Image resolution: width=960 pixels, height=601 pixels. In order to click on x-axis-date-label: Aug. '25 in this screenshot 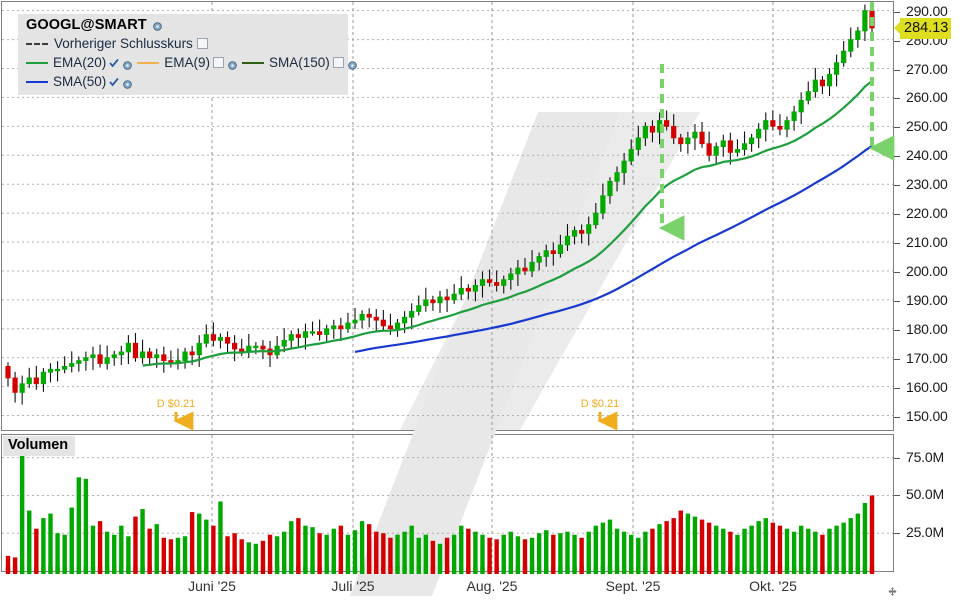, I will do `click(492, 586)`.